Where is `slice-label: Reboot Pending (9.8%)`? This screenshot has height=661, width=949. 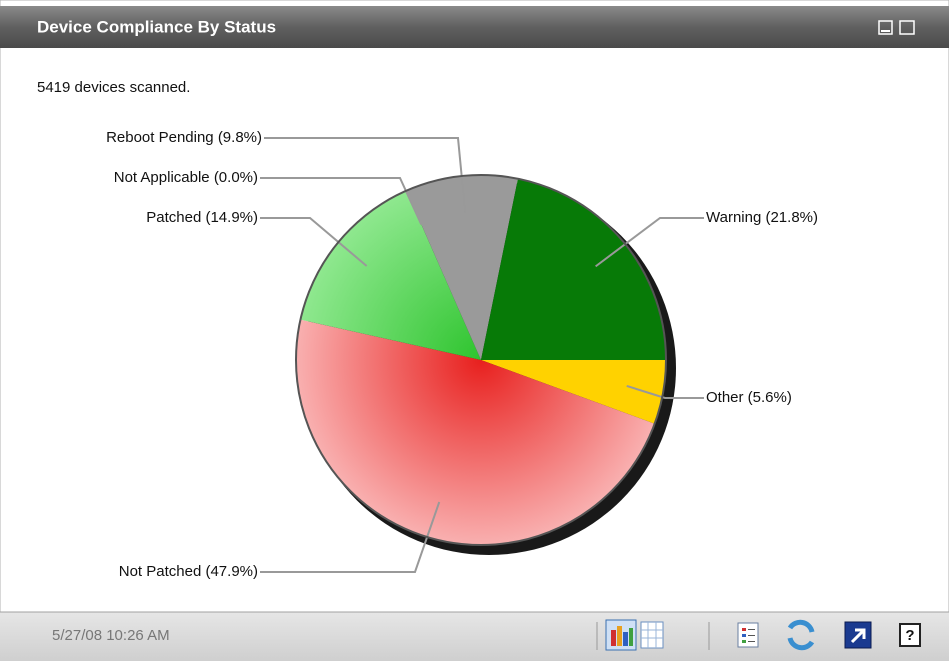 slice-label: Reboot Pending (9.8%) is located at coordinates (184, 137).